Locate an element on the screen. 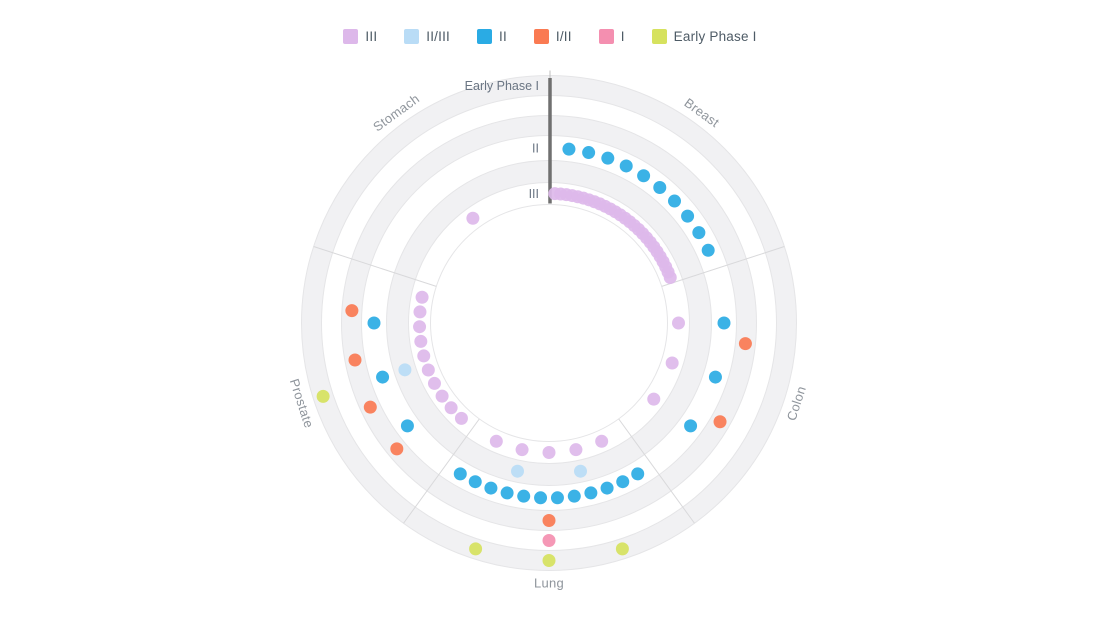 The height and width of the screenshot is (618, 1100). phase-axis-label-early-phase-i: Early Phase I is located at coordinates (502, 86).